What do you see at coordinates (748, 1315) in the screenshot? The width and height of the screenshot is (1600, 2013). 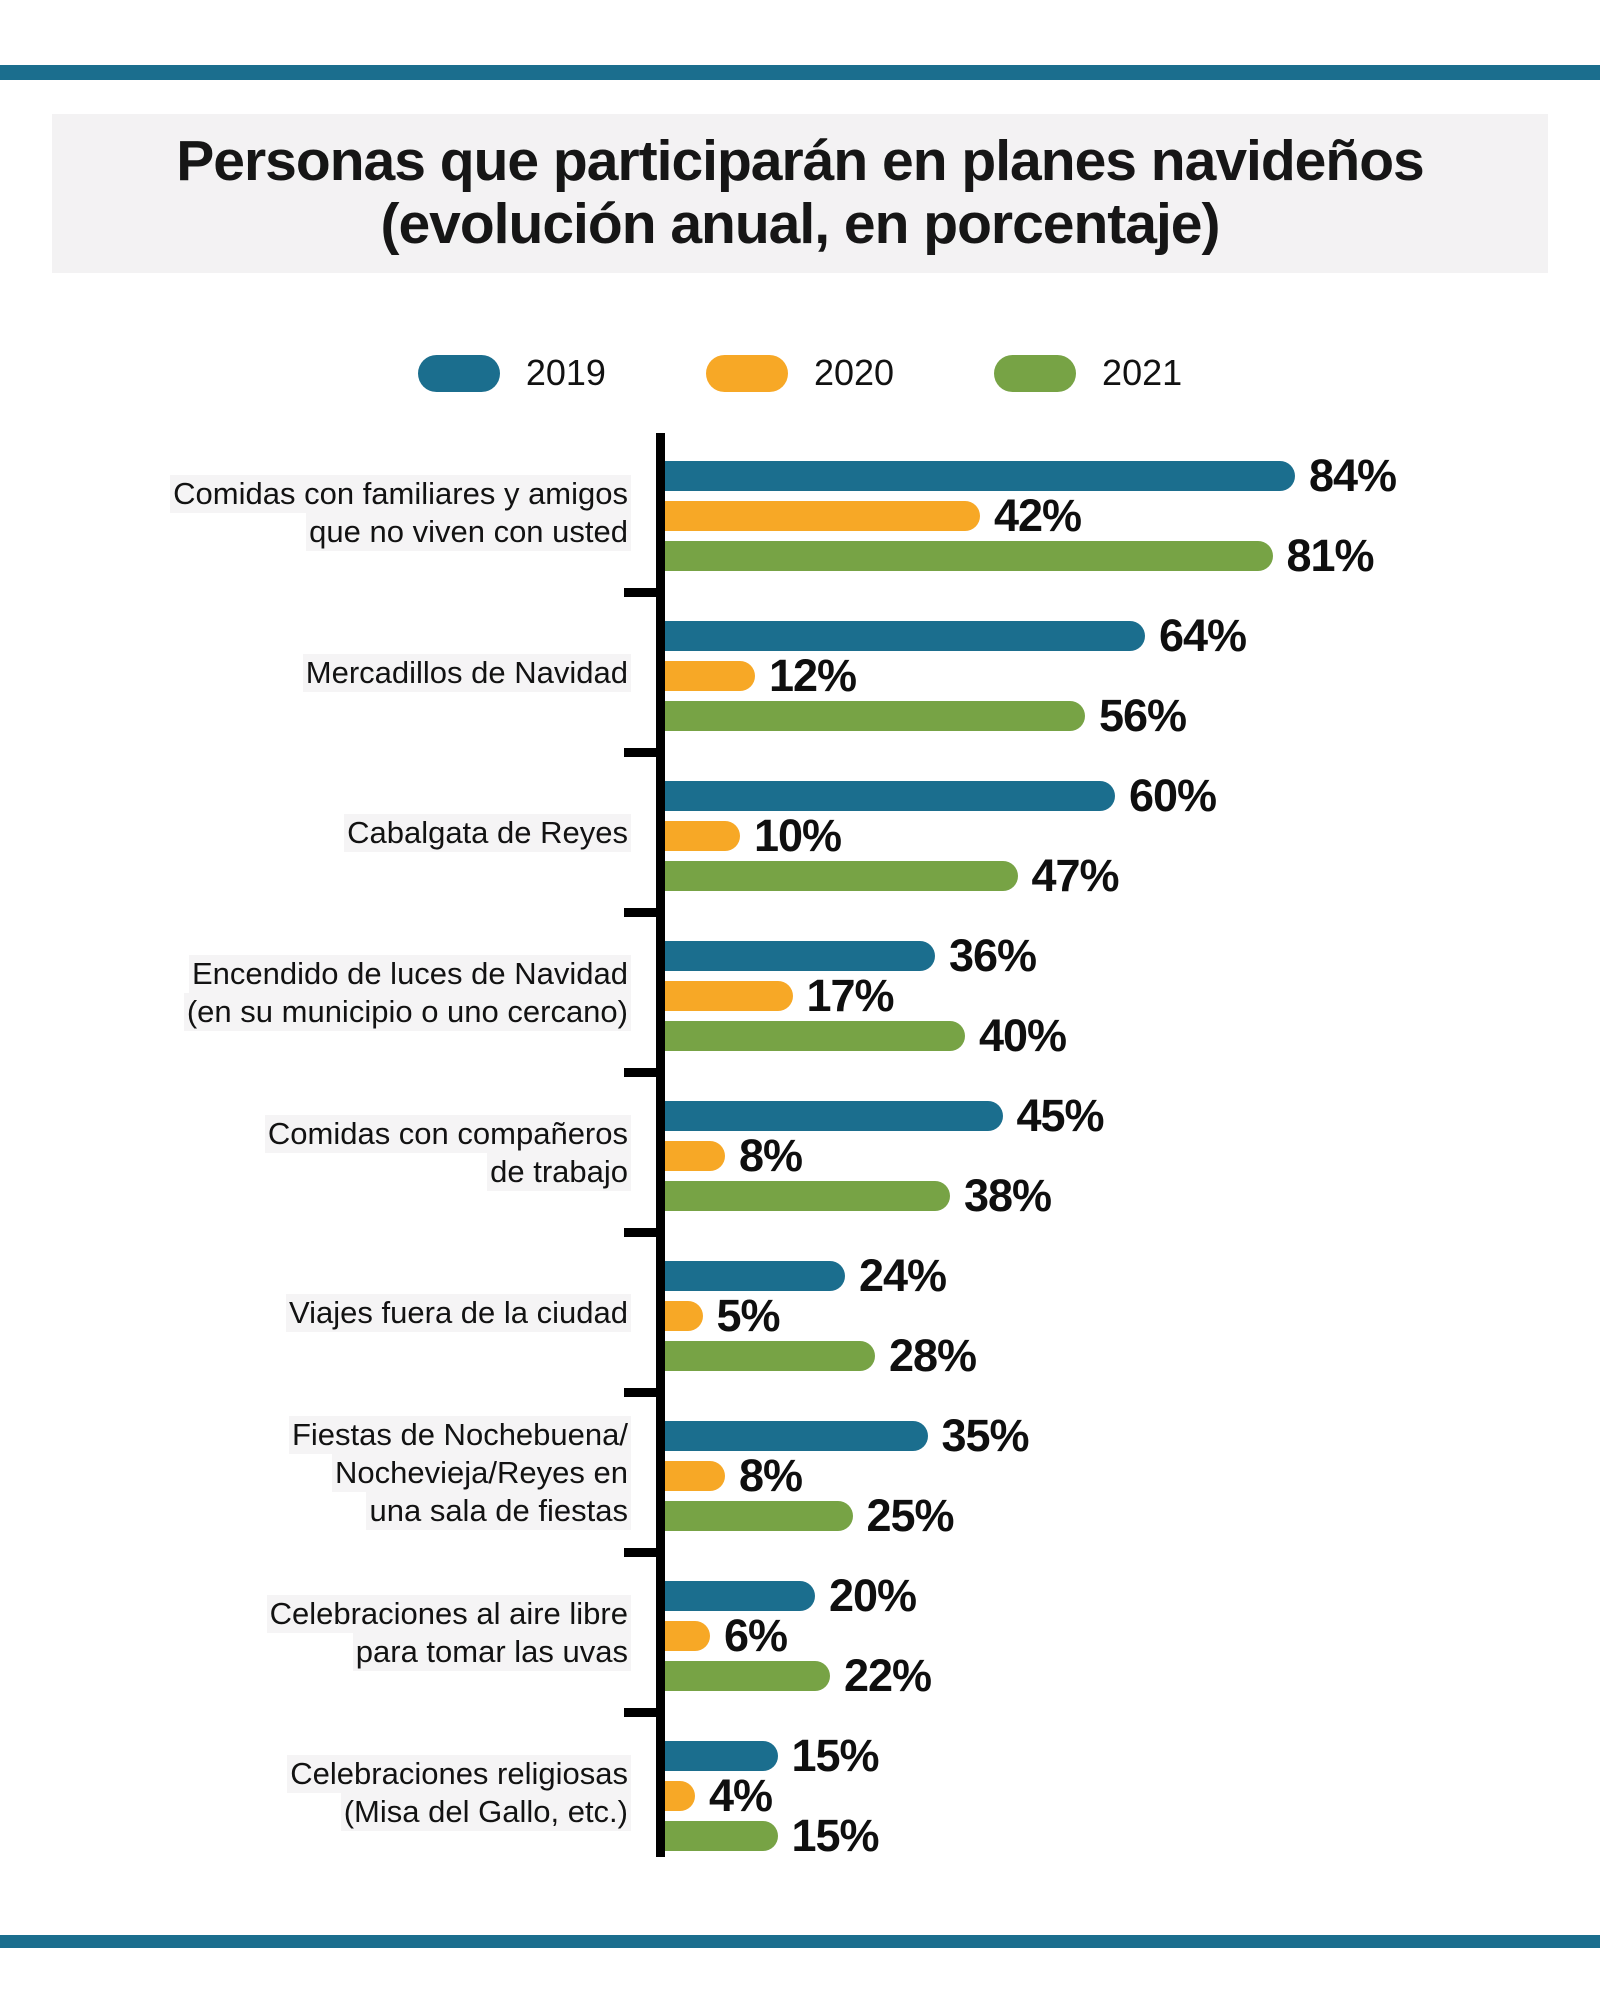 I see `value-label-2020: 5%` at bounding box center [748, 1315].